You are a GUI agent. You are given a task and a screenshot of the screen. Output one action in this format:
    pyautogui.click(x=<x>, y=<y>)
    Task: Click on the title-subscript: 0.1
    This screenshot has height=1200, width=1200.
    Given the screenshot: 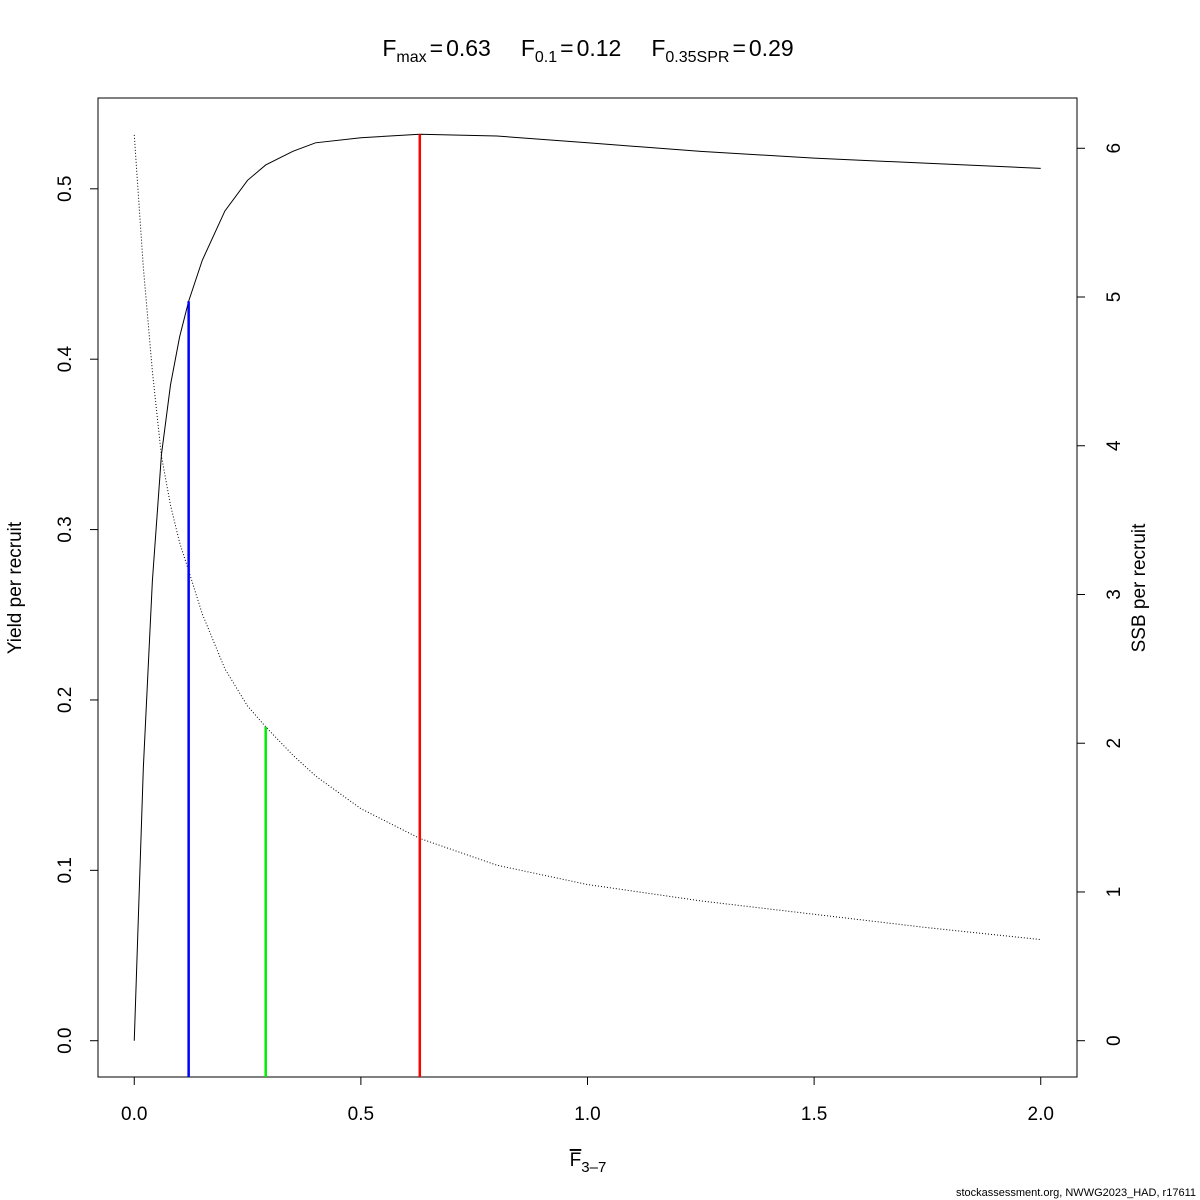 What is the action you would take?
    pyautogui.click(x=546, y=57)
    